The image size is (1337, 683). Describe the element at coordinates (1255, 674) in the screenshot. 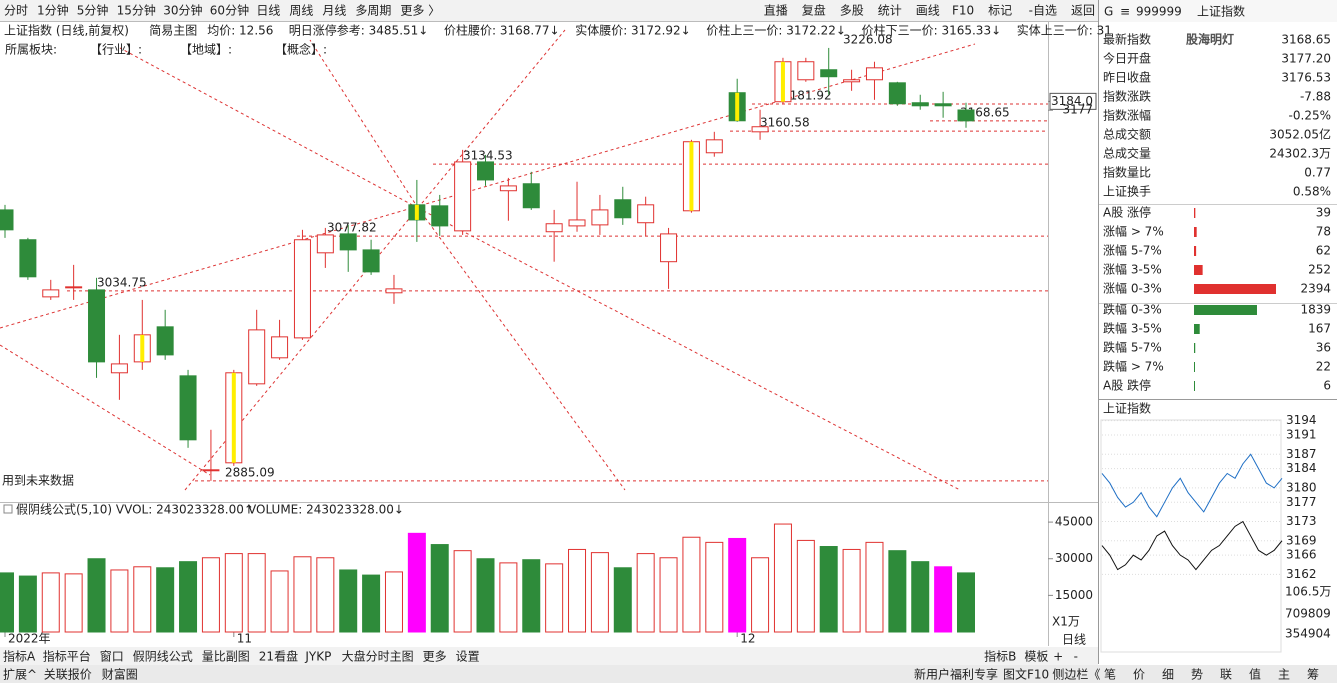

I see `side-tab: 值` at that location.